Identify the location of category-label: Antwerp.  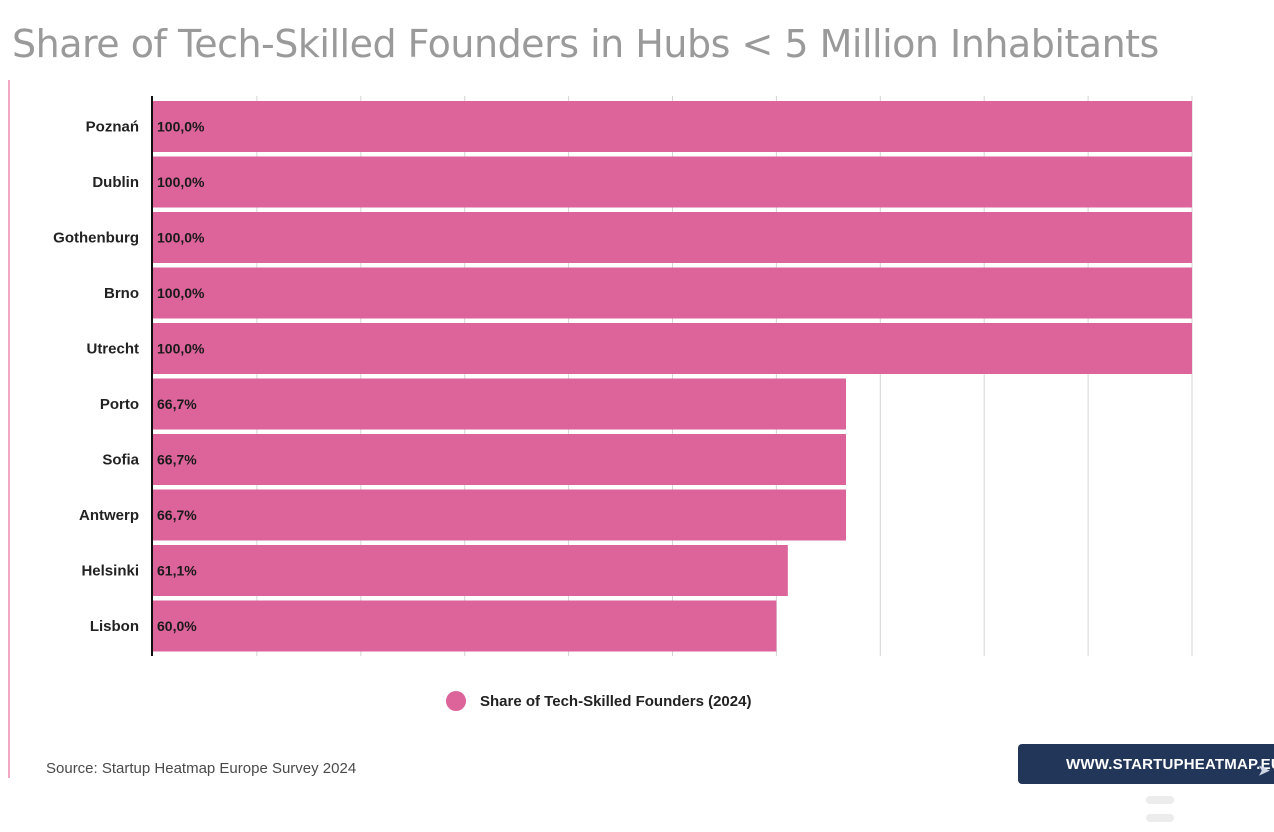
(109, 515).